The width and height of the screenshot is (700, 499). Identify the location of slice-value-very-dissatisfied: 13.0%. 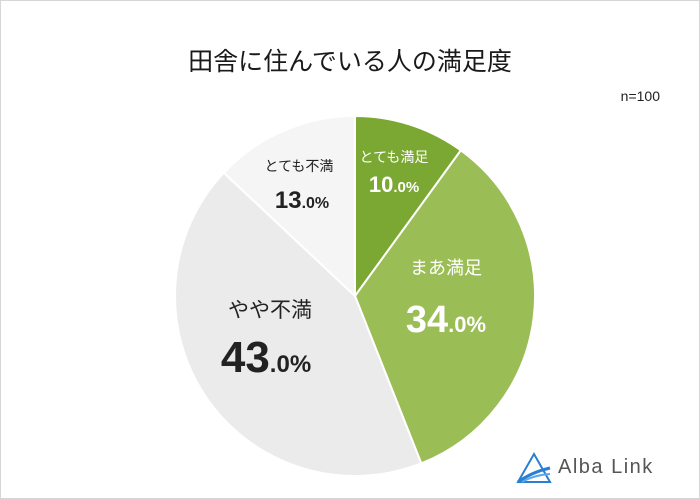
(302, 200).